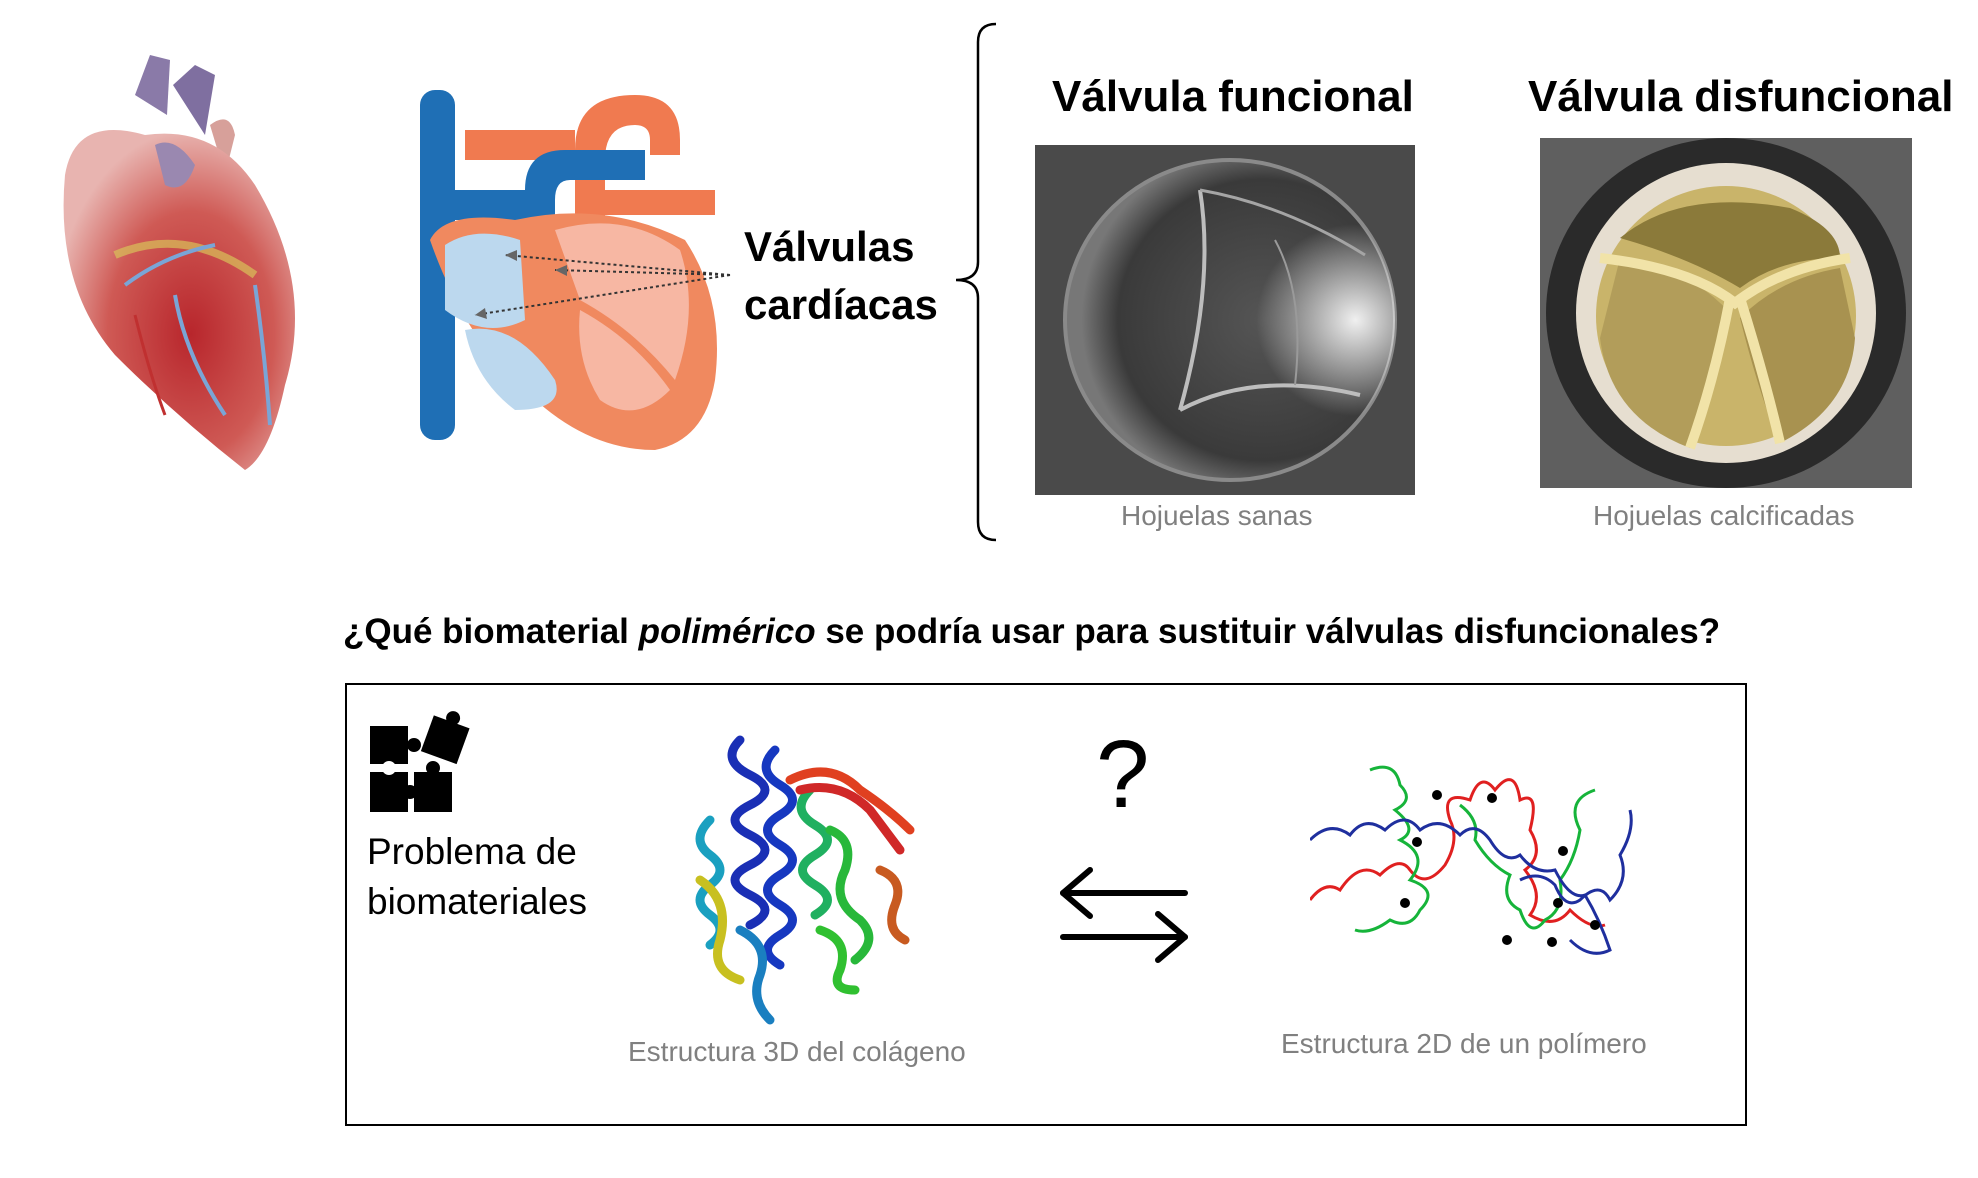 Image resolution: width=1978 pixels, height=1178 pixels. Describe the element at coordinates (575, 270) in the screenshot. I see `heart-schematic-diagram` at that location.